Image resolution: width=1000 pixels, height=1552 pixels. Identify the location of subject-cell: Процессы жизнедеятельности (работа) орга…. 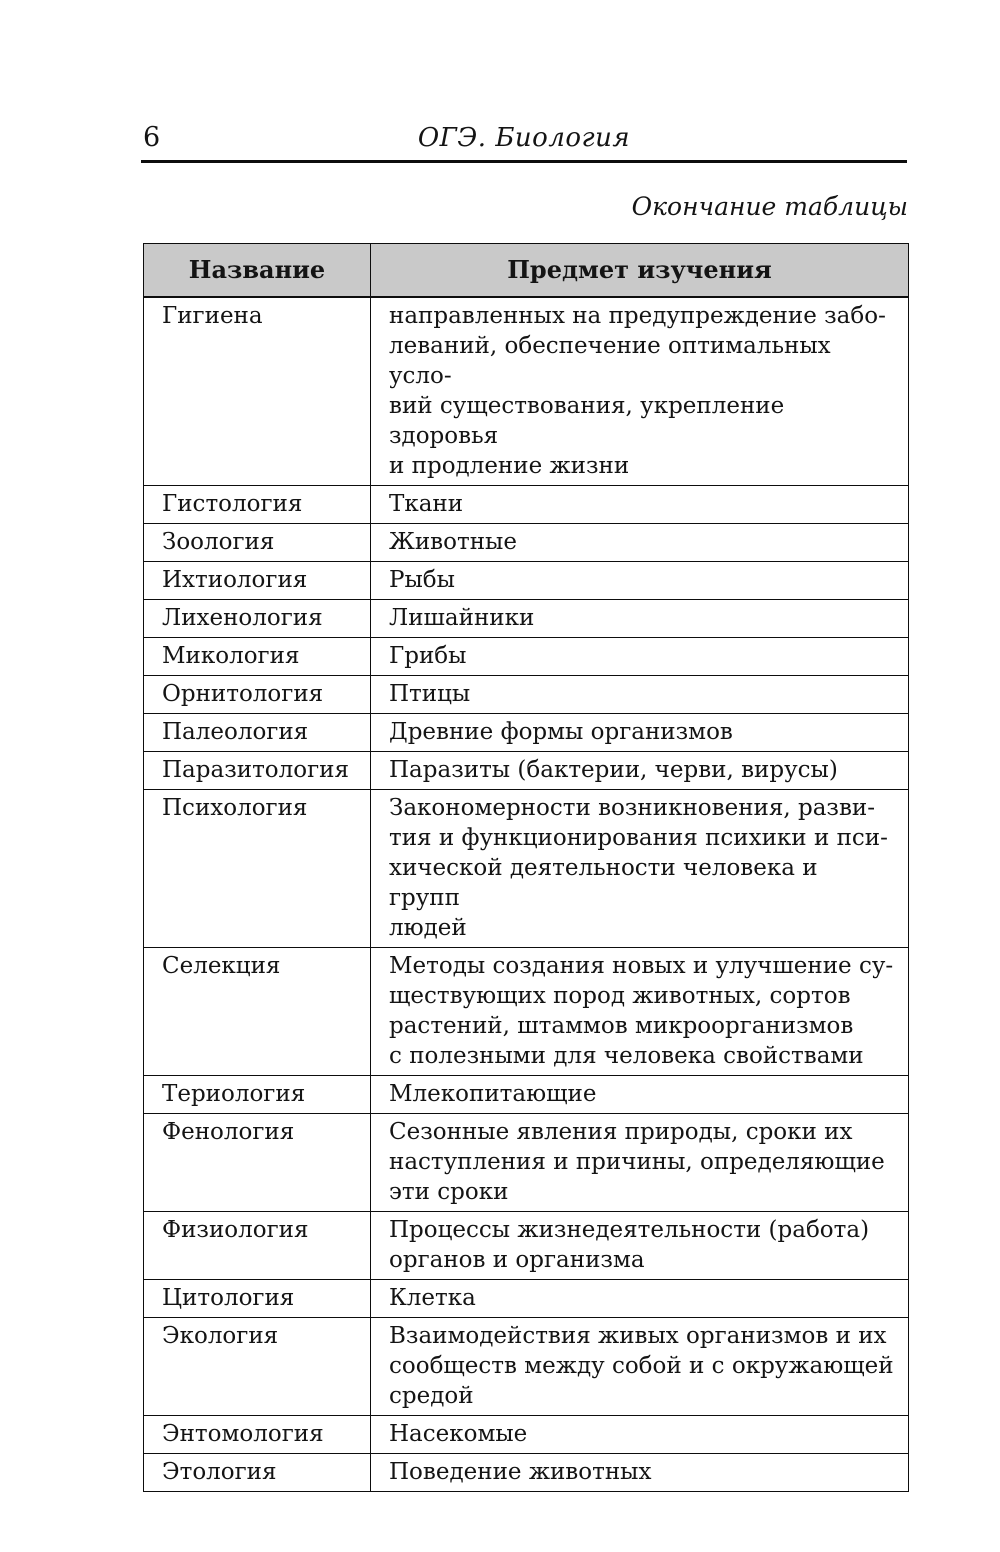
(639, 1245).